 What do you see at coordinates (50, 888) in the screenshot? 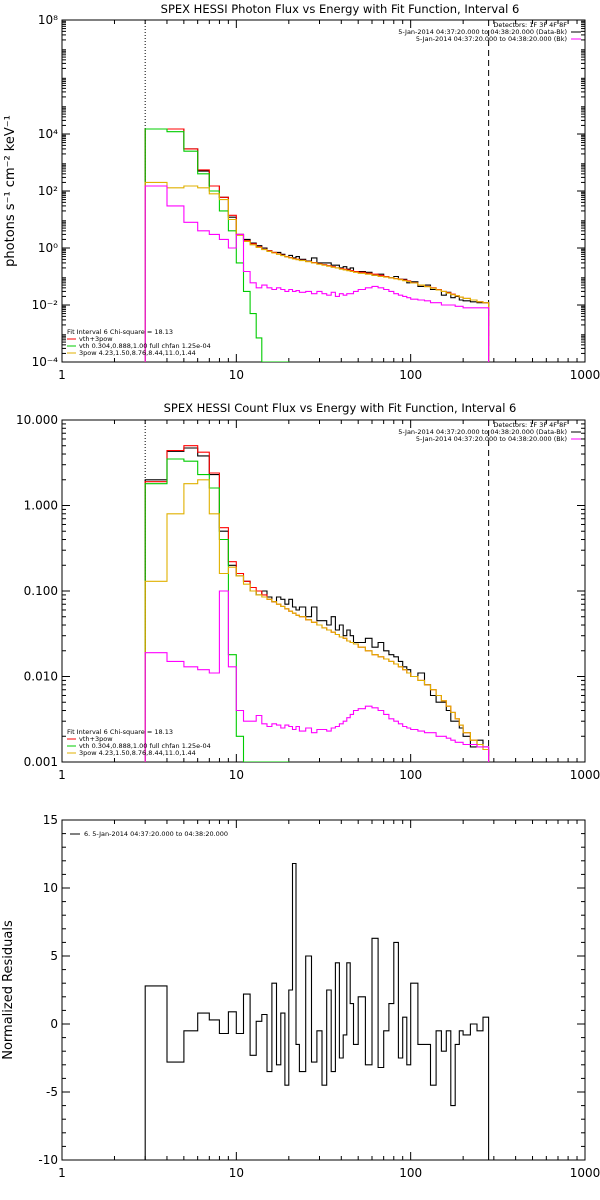
I see `y-tick-label: 10` at bounding box center [50, 888].